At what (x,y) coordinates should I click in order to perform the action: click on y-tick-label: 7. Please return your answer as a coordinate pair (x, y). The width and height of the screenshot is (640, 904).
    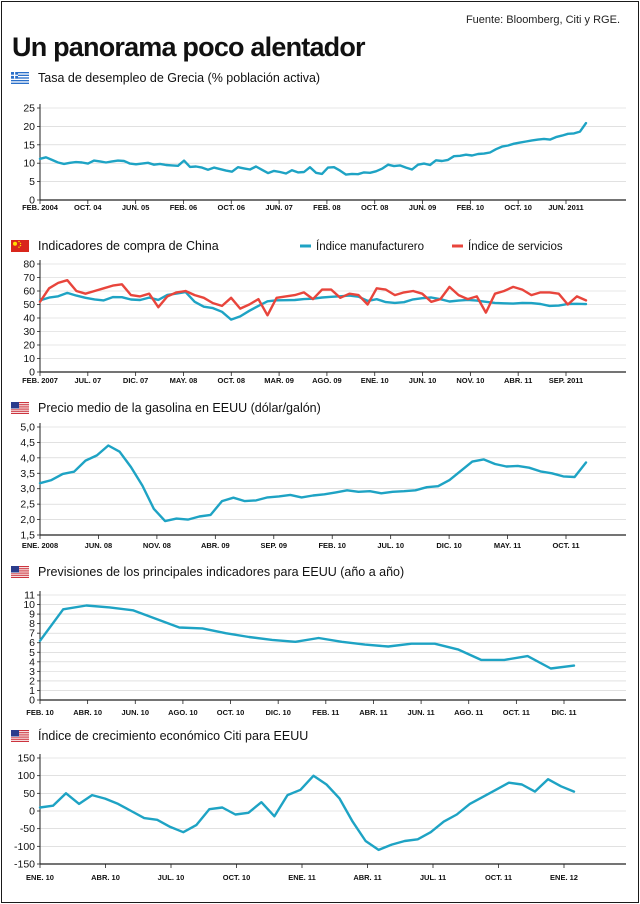
    Looking at the image, I should click on (32, 634).